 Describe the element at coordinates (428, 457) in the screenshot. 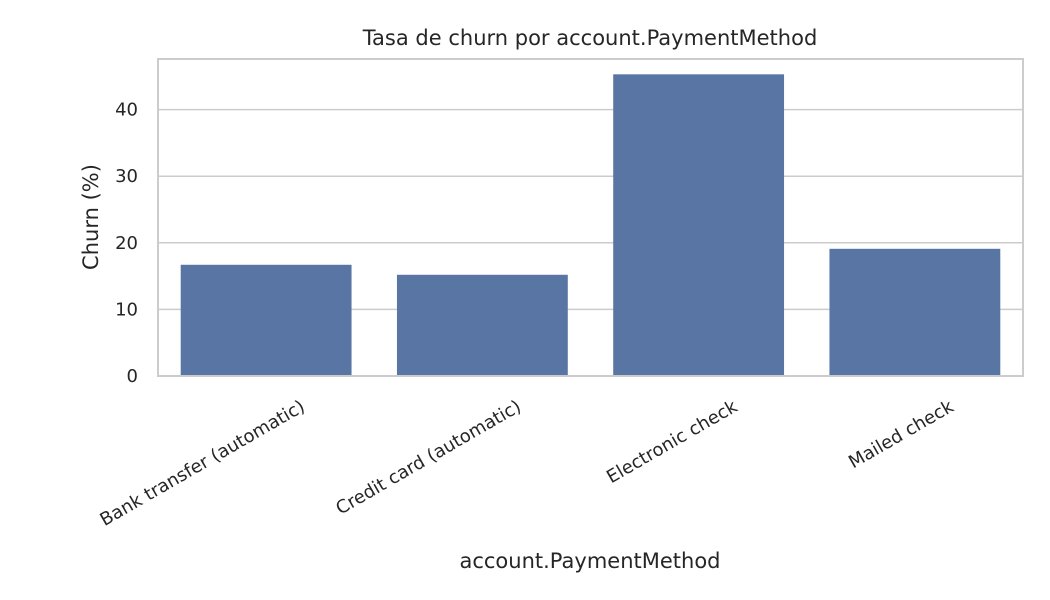

I see `x-tick-label: Credit card (automatic)` at that location.